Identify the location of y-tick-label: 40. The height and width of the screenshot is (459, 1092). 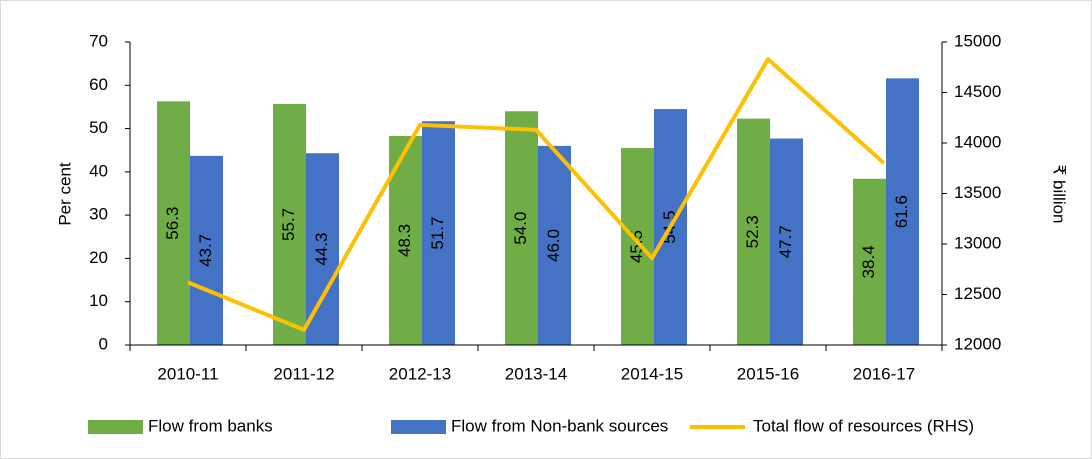
(98, 170).